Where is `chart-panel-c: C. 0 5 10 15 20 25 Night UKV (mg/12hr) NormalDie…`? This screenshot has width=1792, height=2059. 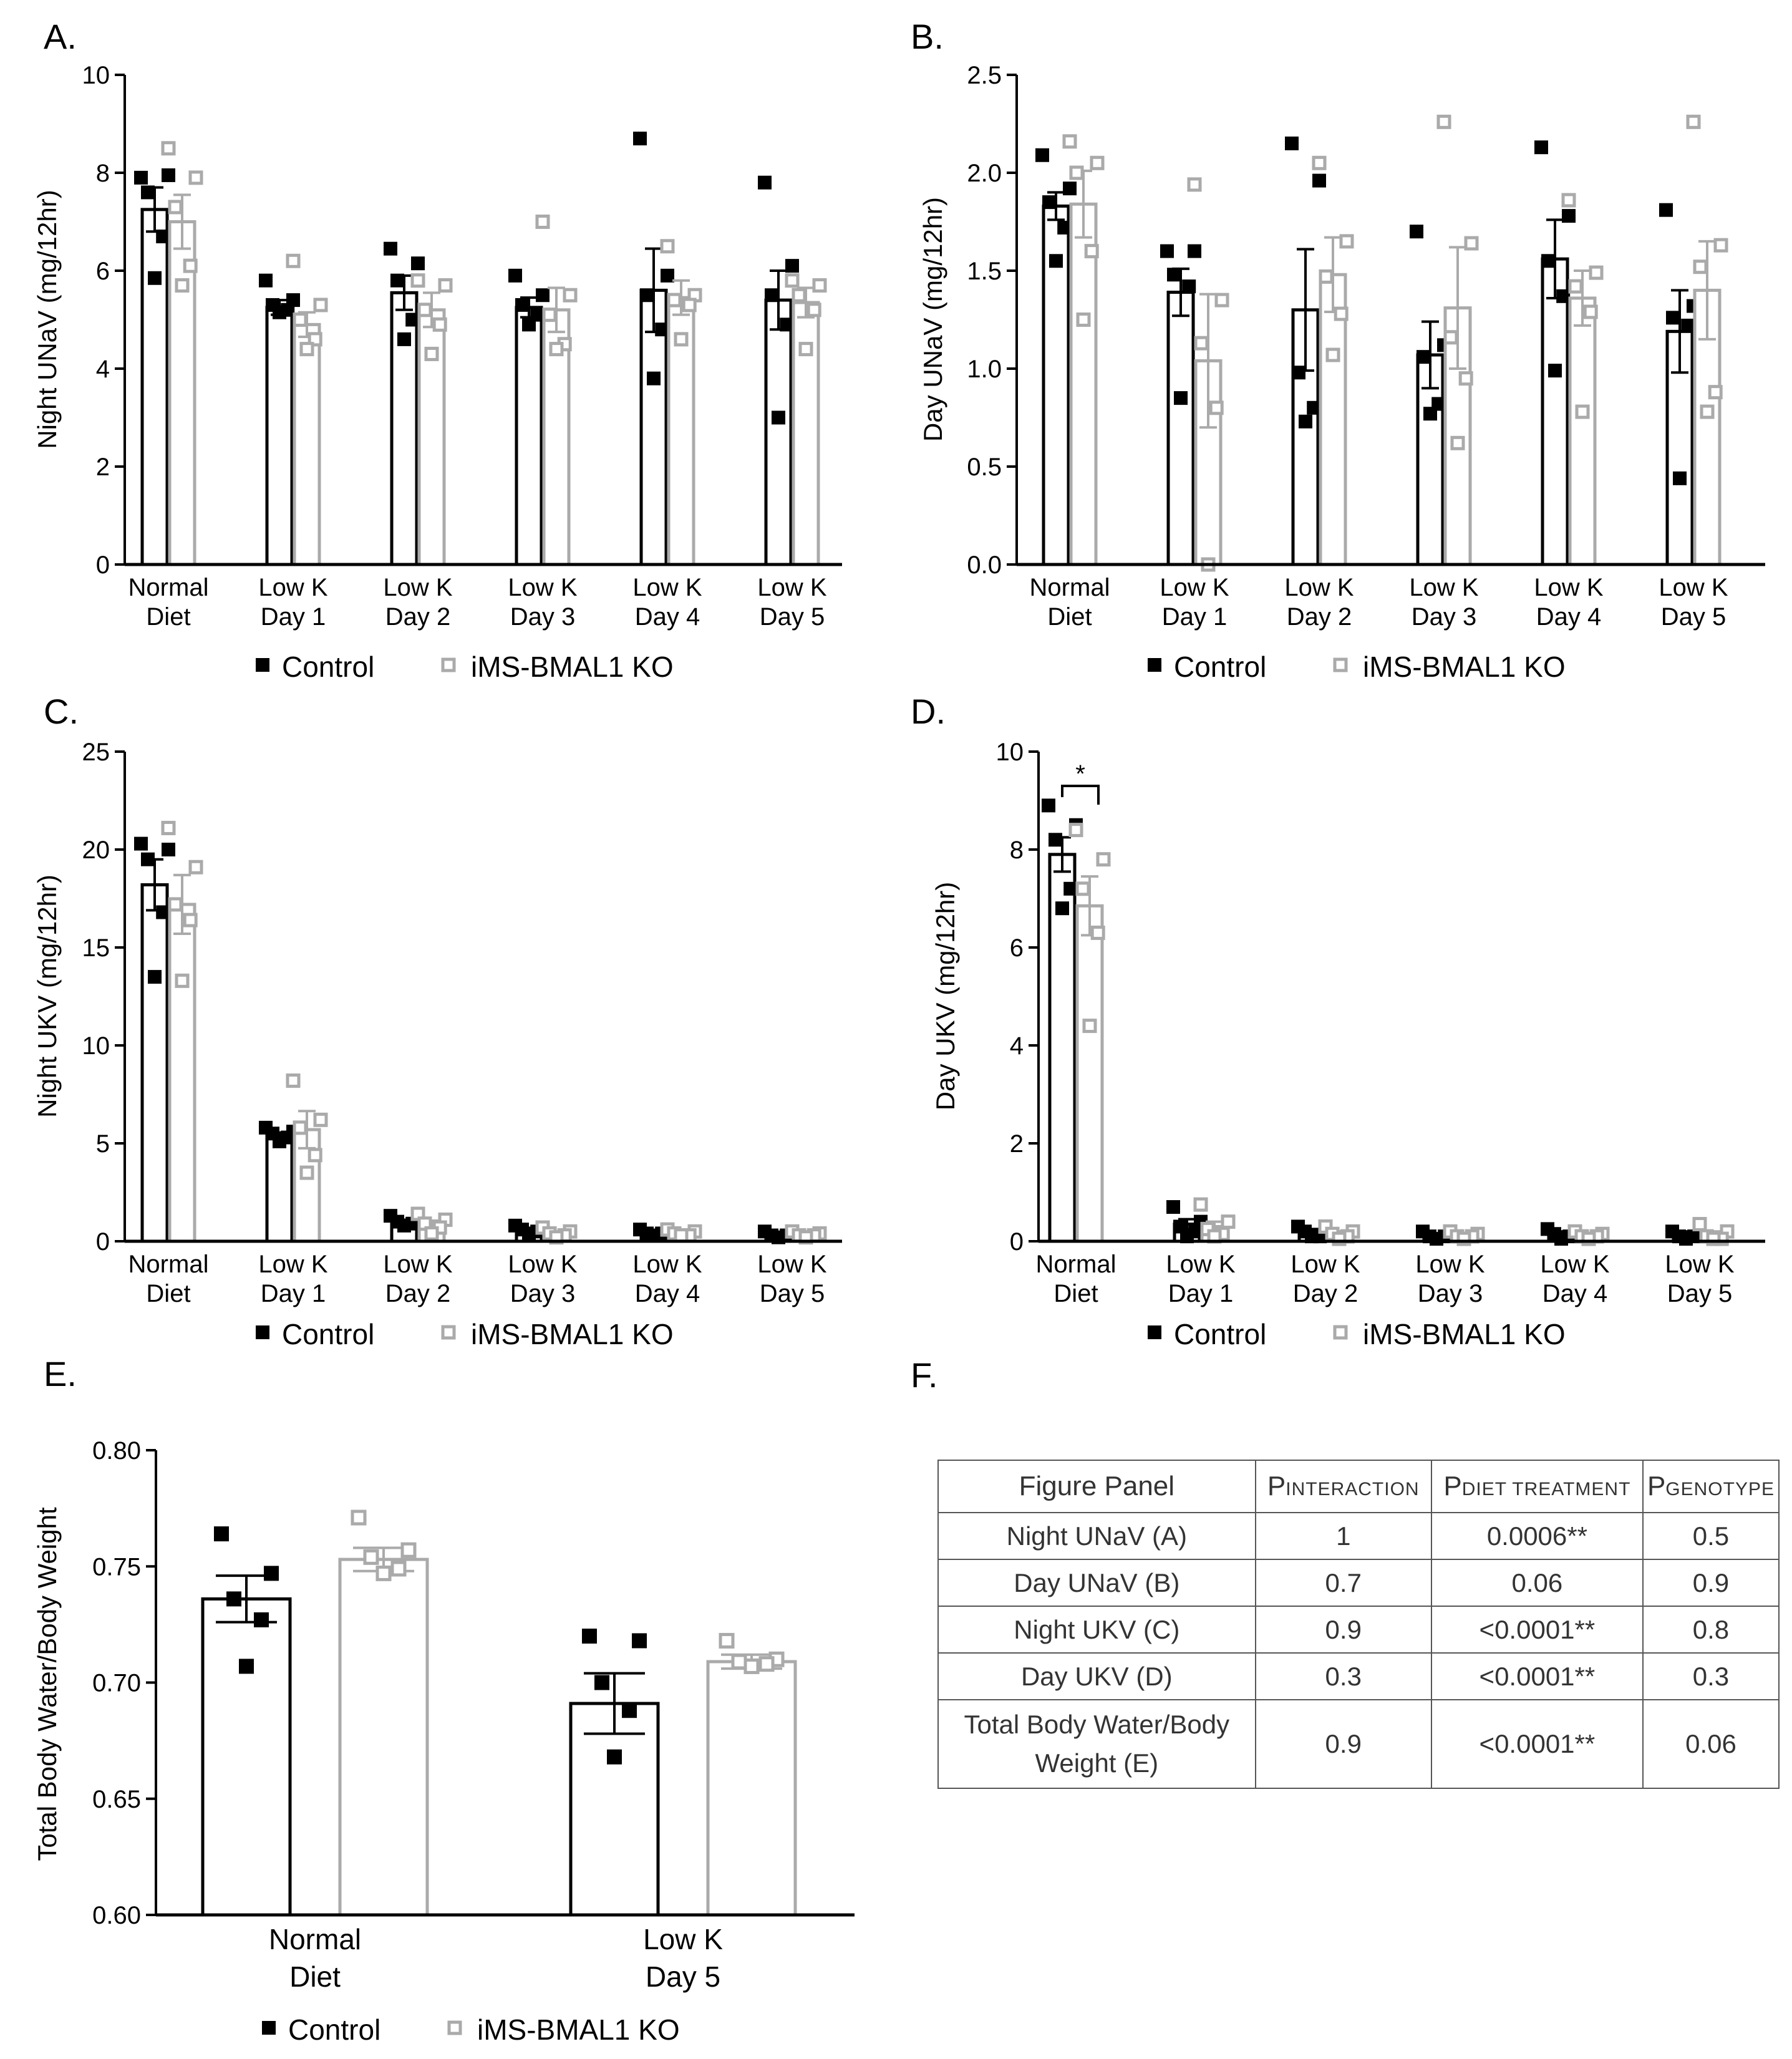 chart-panel-c: C. 0 5 10 15 20 25 Night UKV (mg/12hr) NormalDie… is located at coordinates (437, 1021).